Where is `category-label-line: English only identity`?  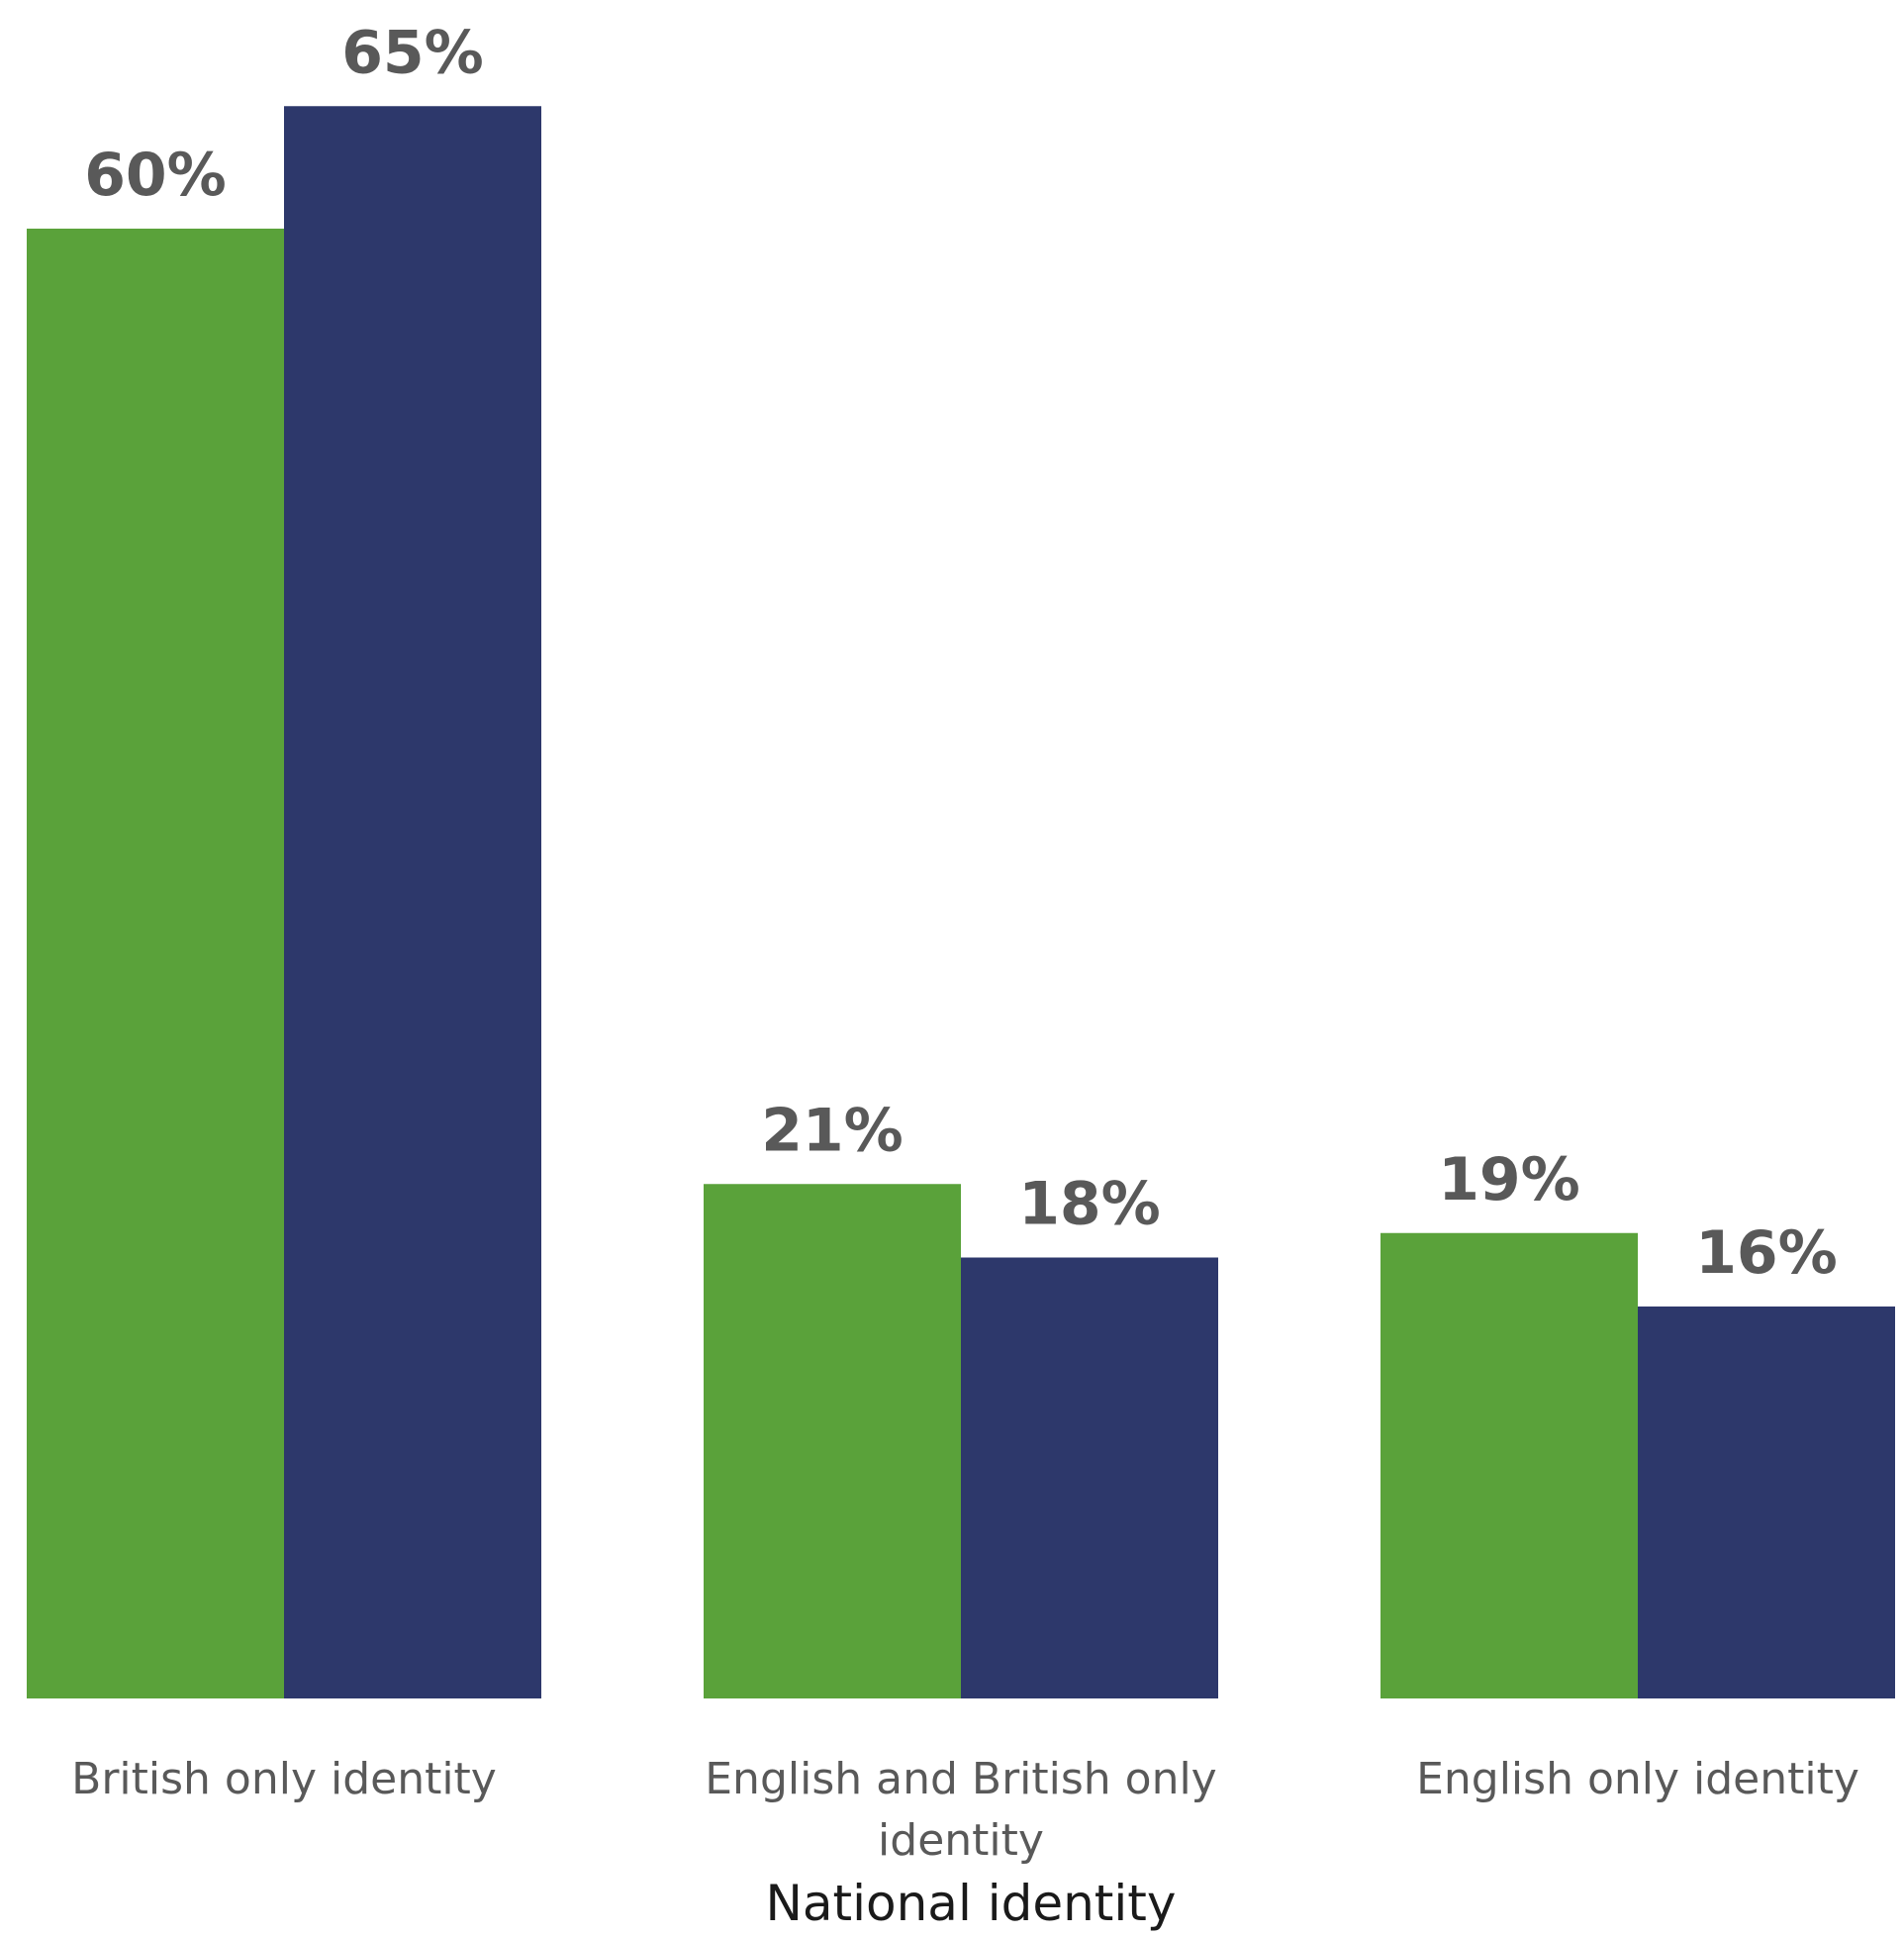
category-label-line: English only identity is located at coordinates (1637, 1779).